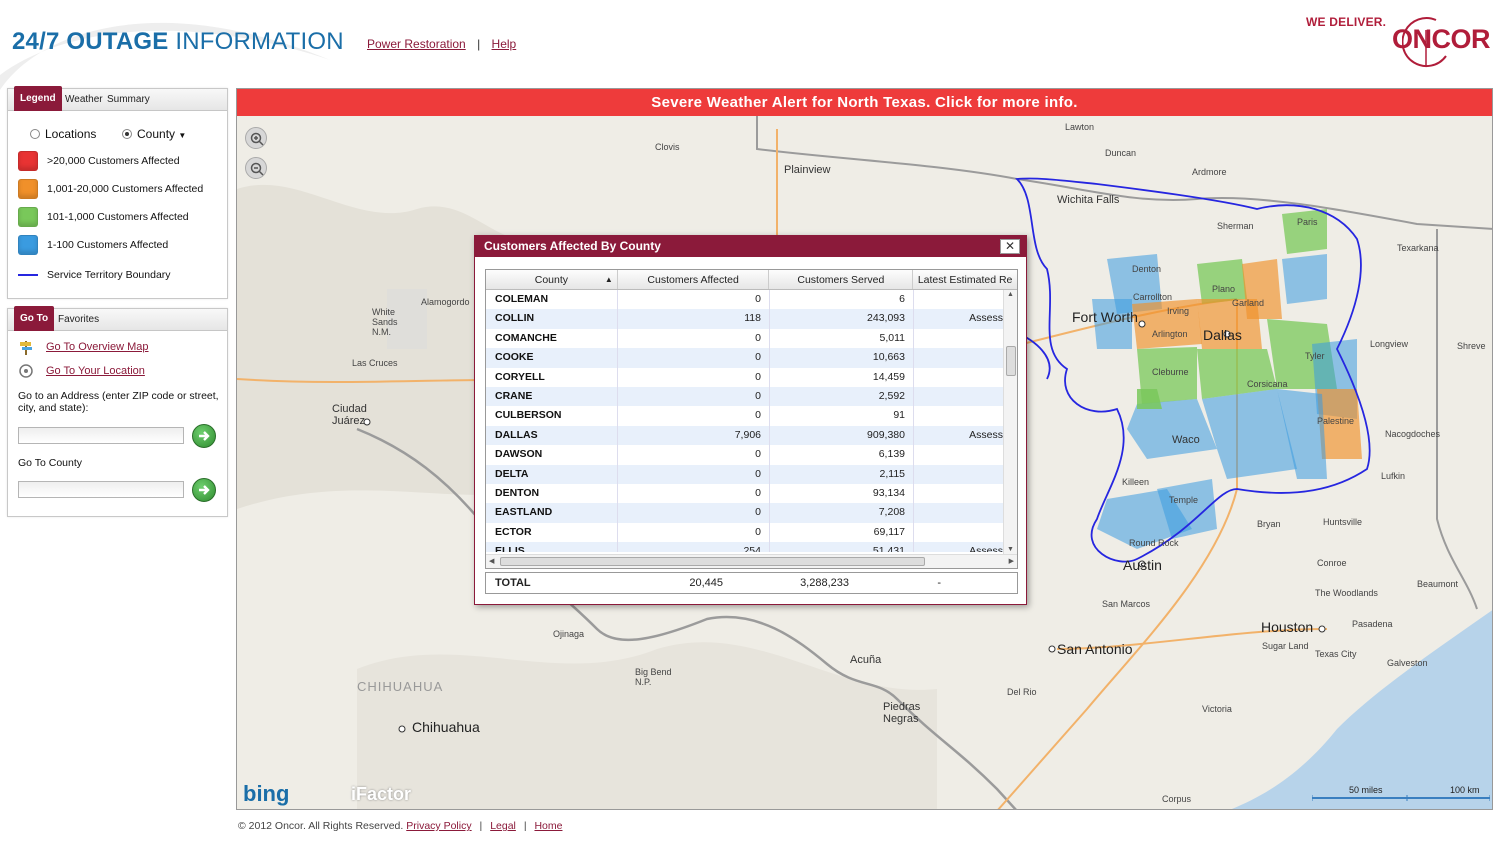 This screenshot has width=1500, height=844. I want to click on table-row: CORYELL 0 14,459, so click(751, 377).